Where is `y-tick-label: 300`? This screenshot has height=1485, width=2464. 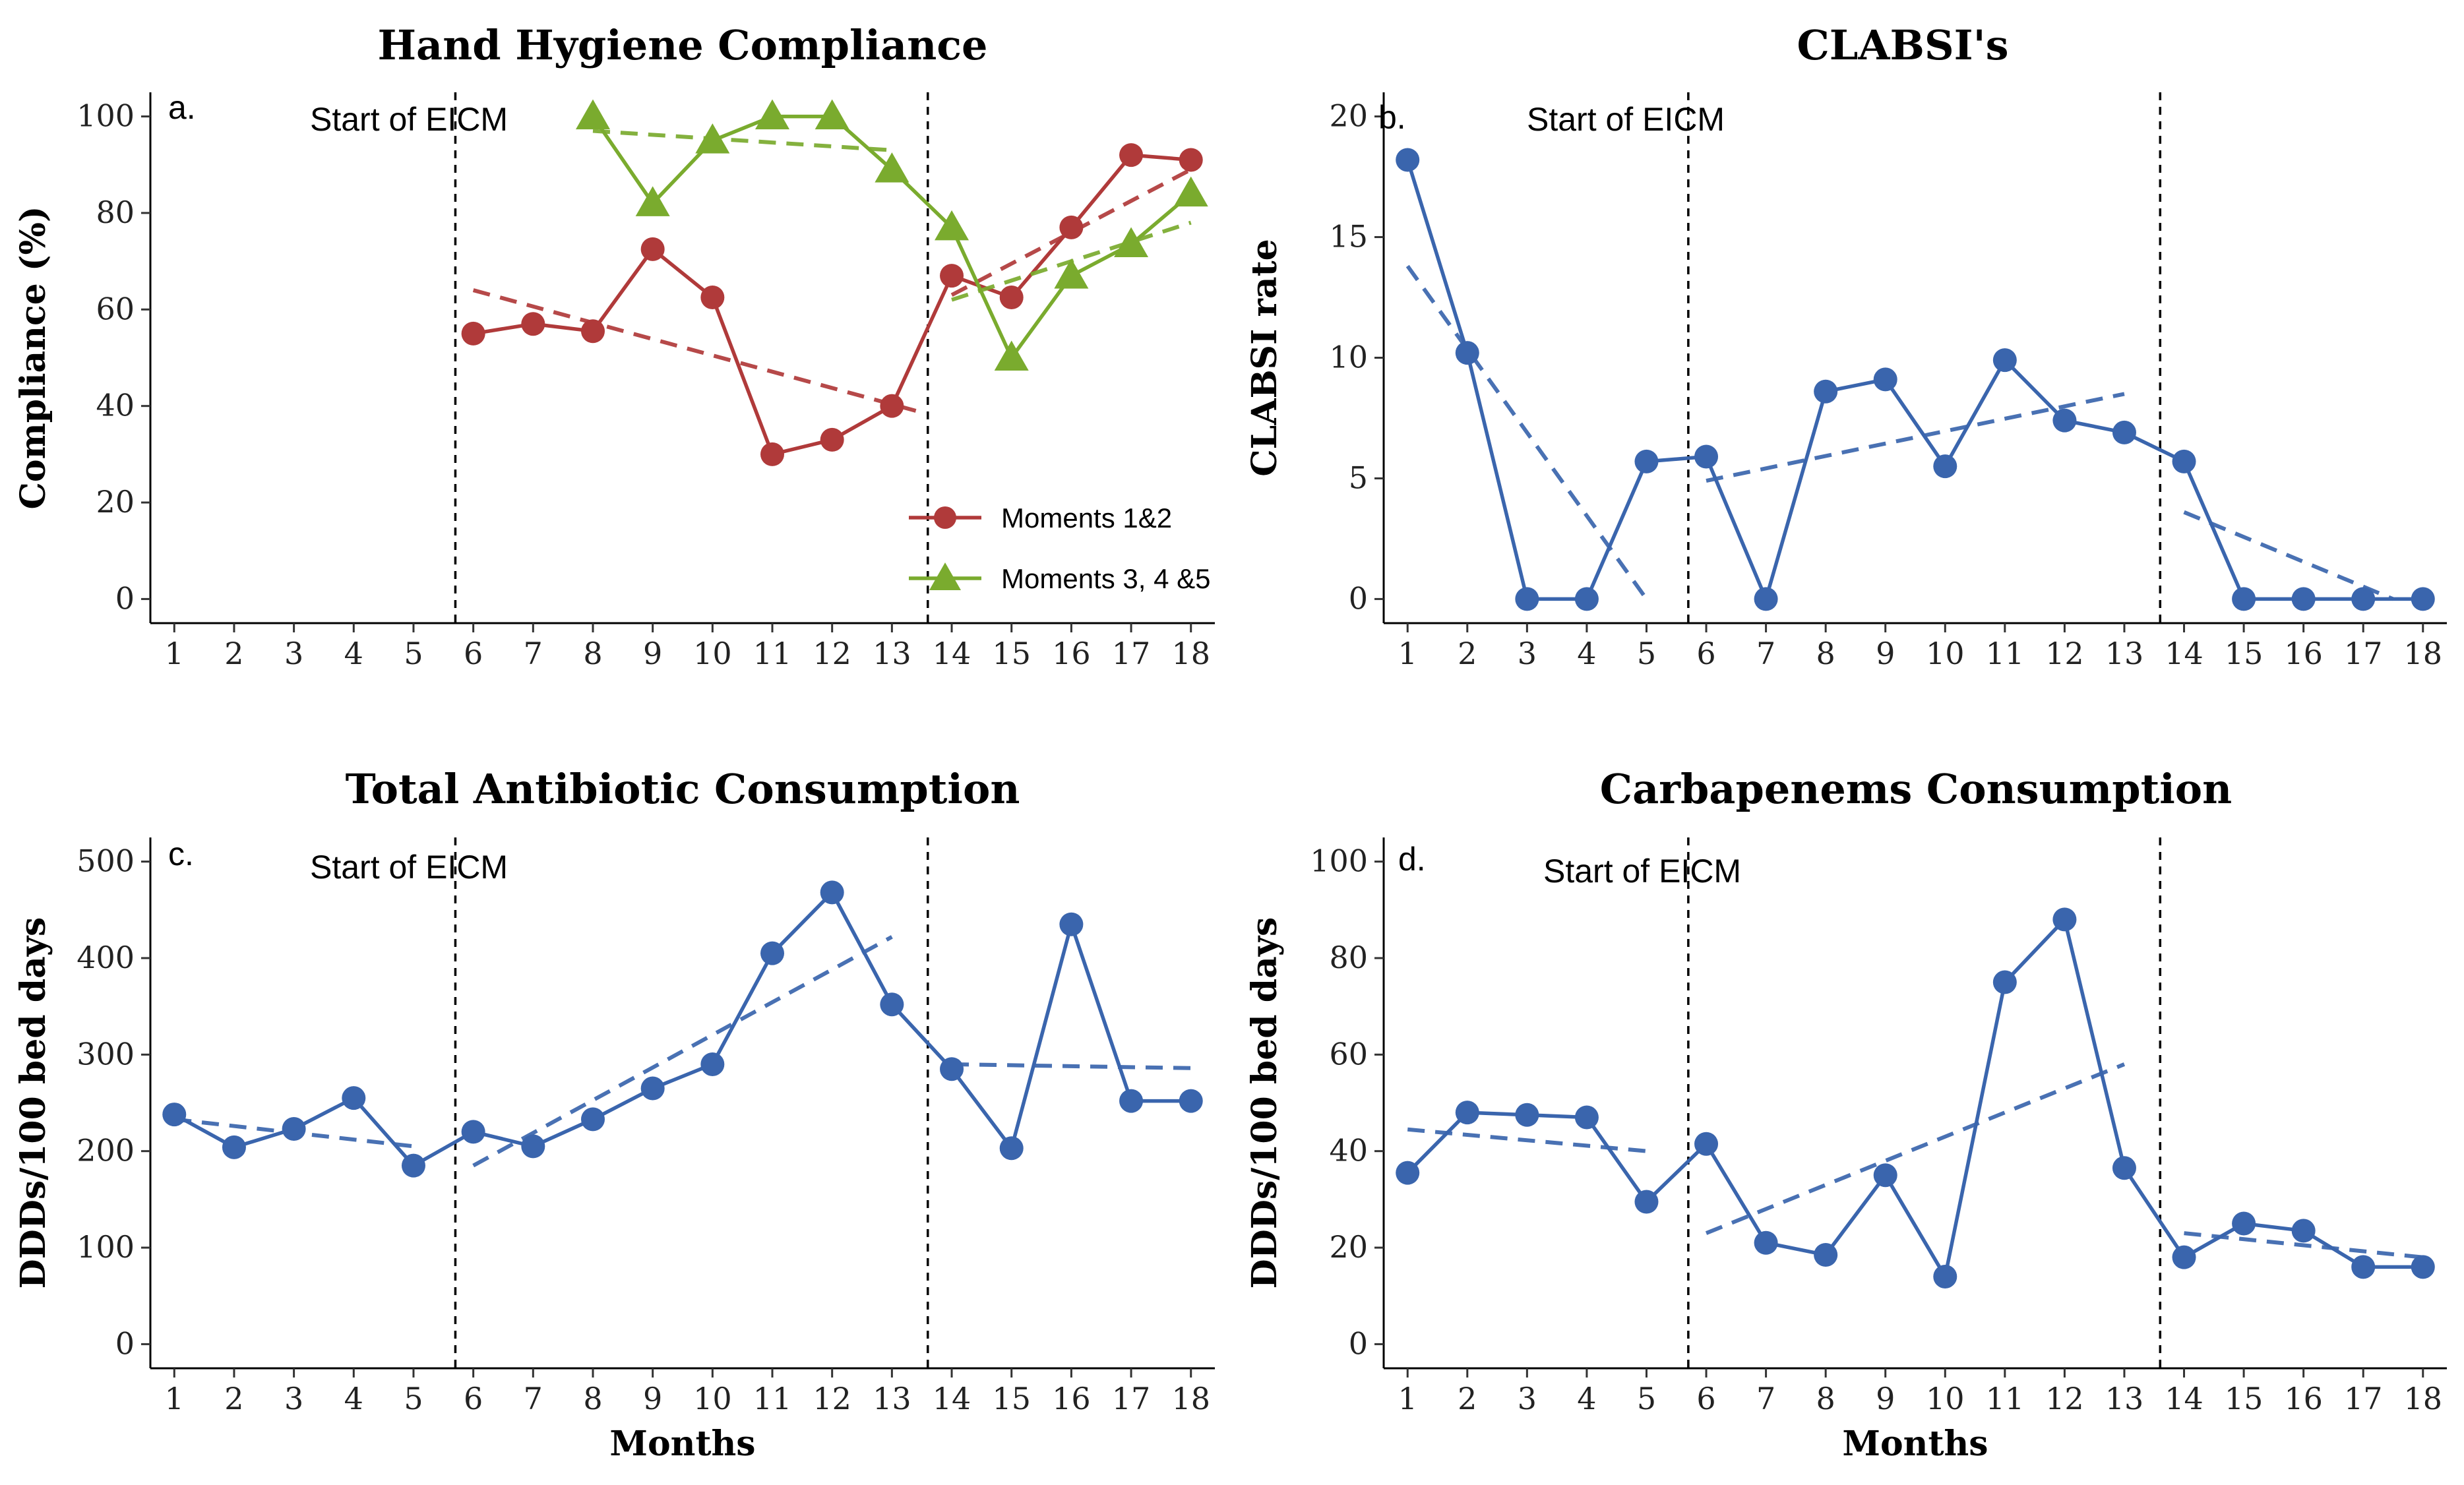
y-tick-label: 300 is located at coordinates (106, 1054).